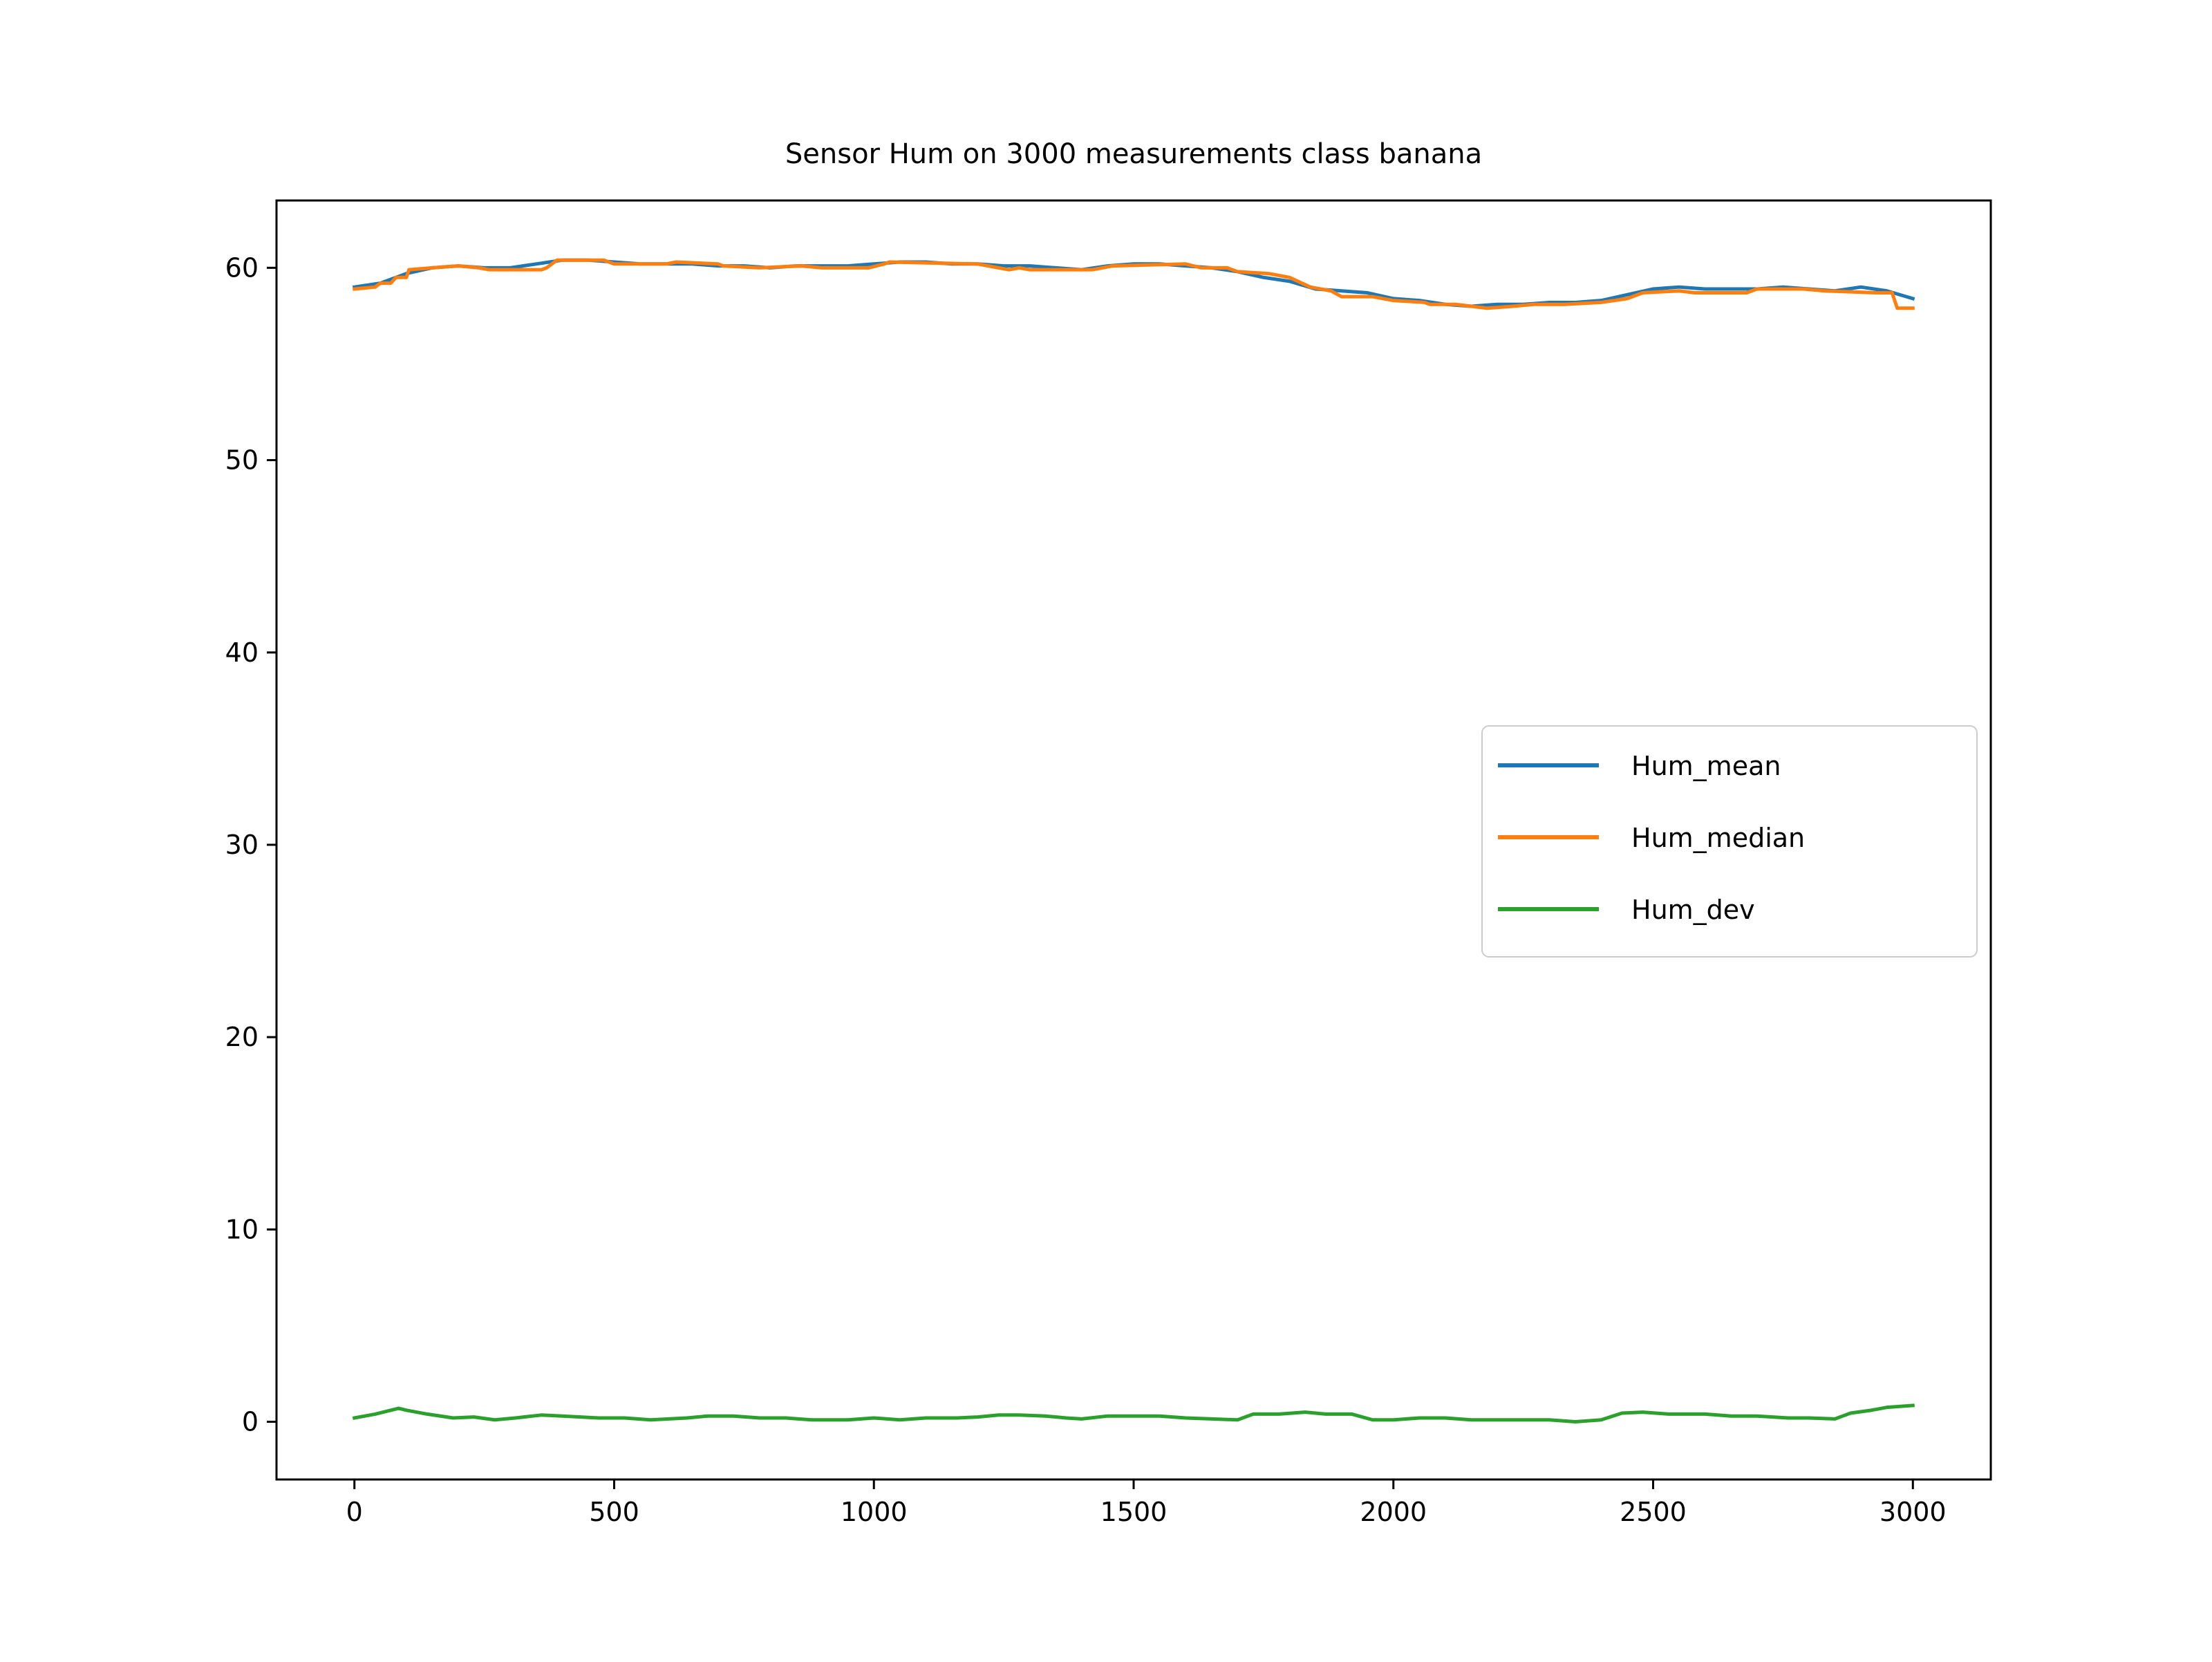  What do you see at coordinates (242, 461) in the screenshot?
I see `y-tick-label-50: 50` at bounding box center [242, 461].